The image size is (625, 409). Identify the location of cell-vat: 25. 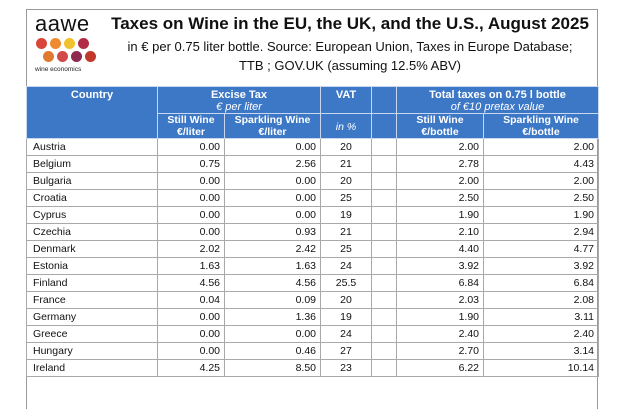
(346, 198).